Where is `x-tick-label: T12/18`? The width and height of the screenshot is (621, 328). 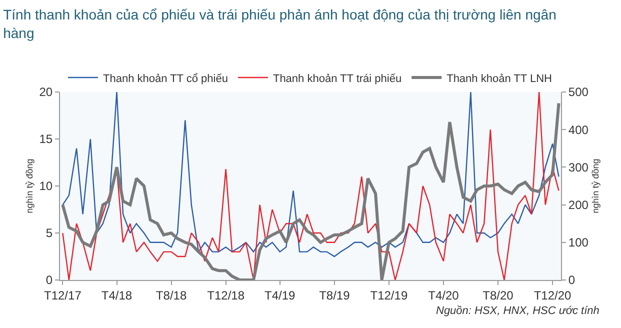
x-tick-label: T12/18 is located at coordinates (226, 295).